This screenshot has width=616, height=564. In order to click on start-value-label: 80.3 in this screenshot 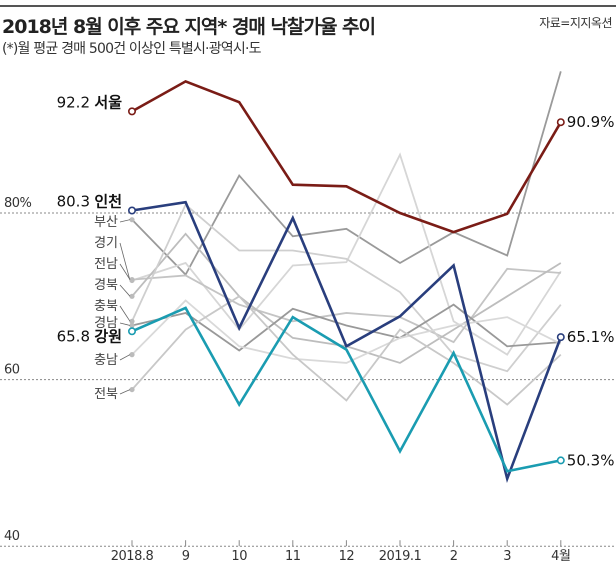, I will do `click(73, 202)`.